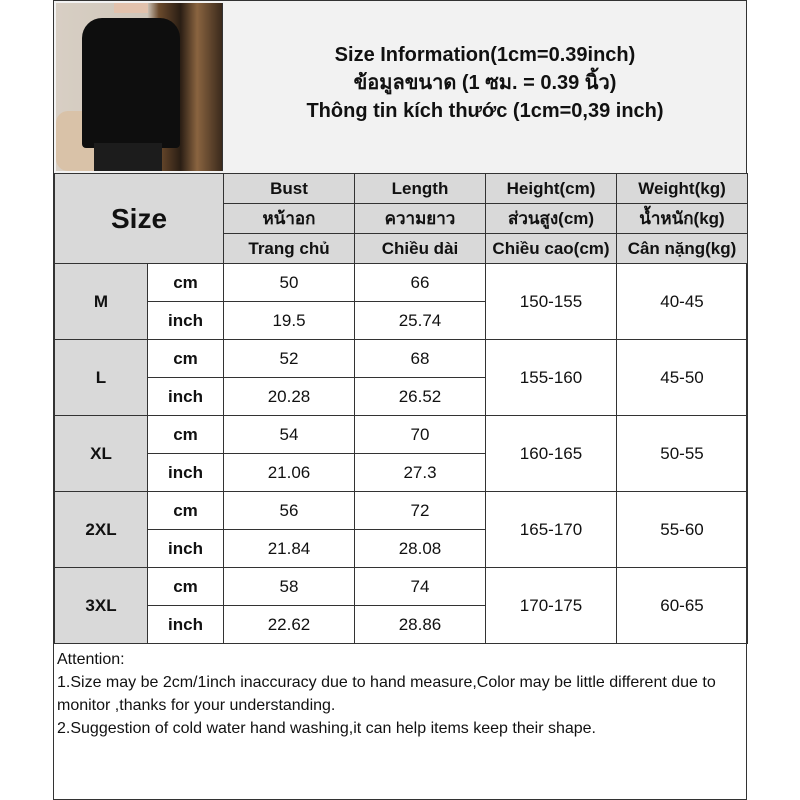 This screenshot has width=800, height=800. Describe the element at coordinates (420, 624) in the screenshot. I see `length-inch: 28.86` at that location.